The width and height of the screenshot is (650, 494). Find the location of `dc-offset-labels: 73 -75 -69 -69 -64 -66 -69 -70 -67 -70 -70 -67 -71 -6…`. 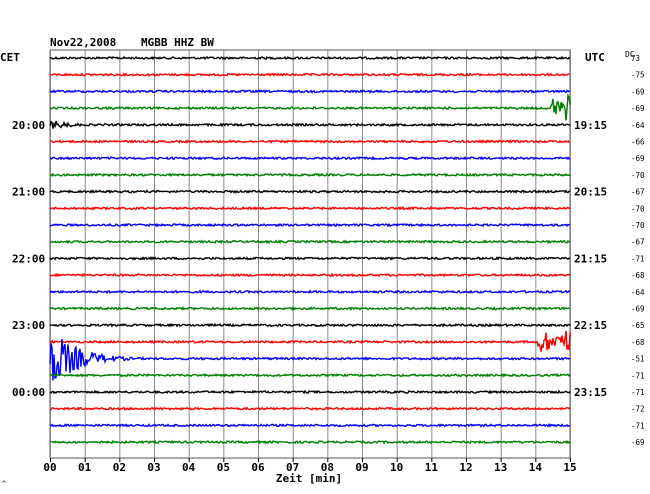

dc-offset-labels: 73 -75 -69 -69 -64 -66 -69 -70 -67 -70 -70 -67 -71 -6… is located at coordinates (638, 250).